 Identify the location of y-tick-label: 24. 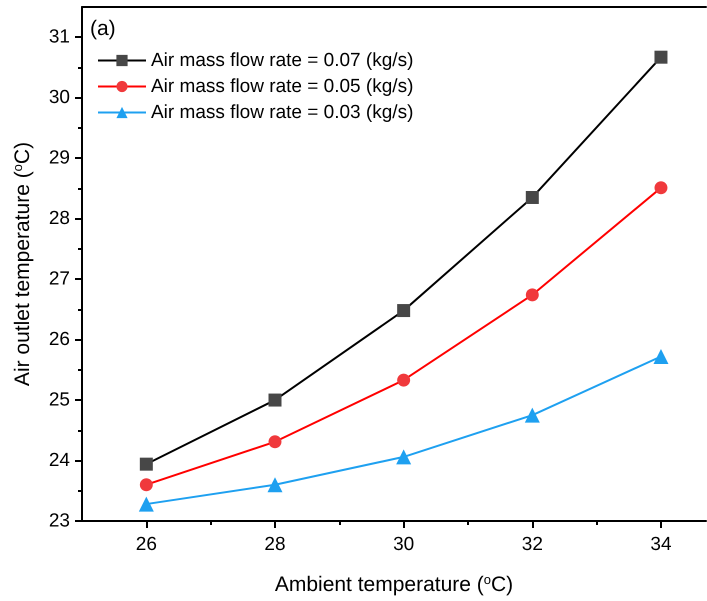
(59, 461).